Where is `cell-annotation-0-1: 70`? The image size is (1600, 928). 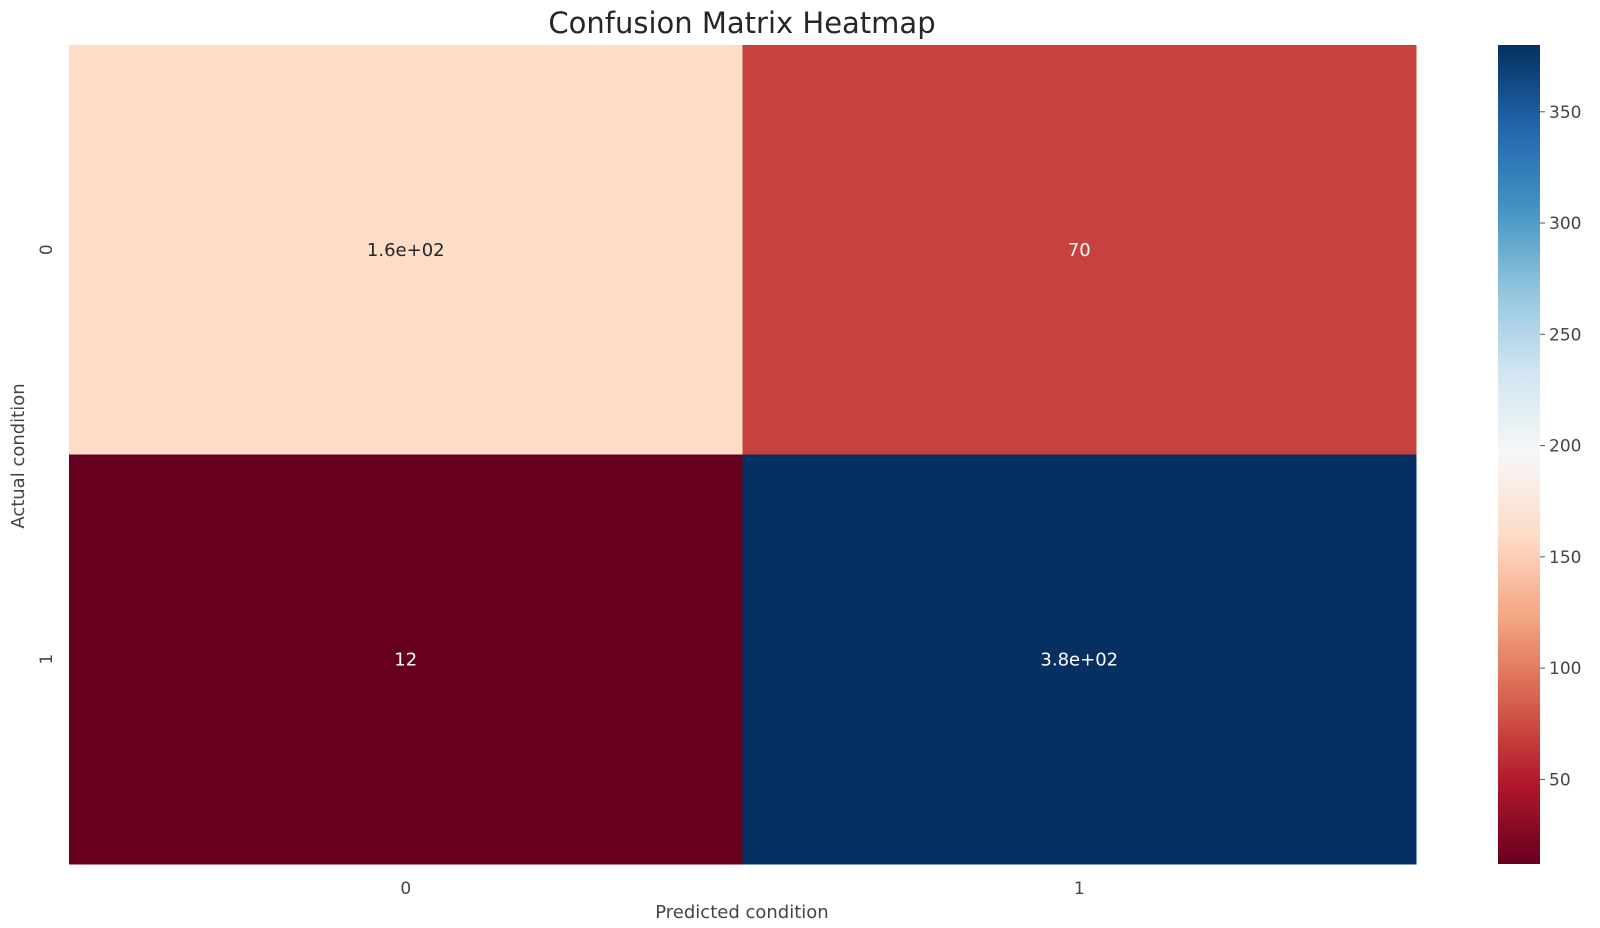 cell-annotation-0-1: 70 is located at coordinates (1079, 250).